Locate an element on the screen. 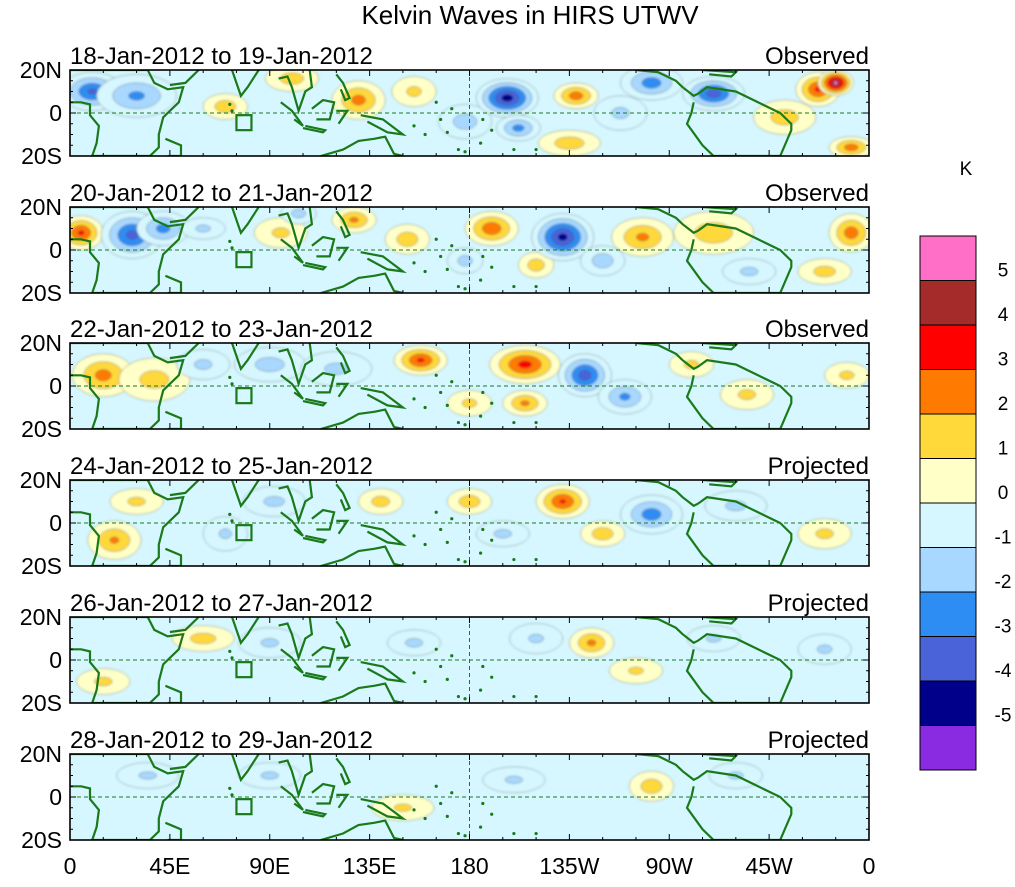  colorbar-label: 4 is located at coordinates (1003, 315).